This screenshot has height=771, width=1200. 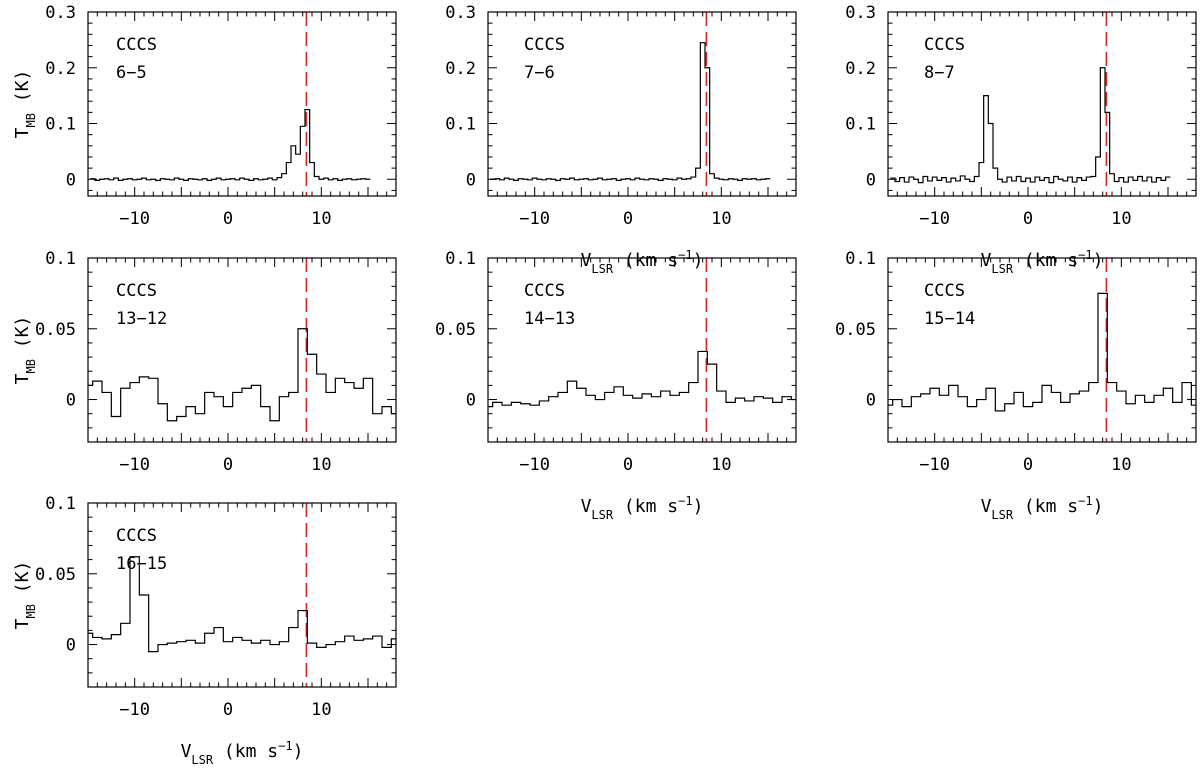 I want to click on panel-3: −10 0 10 0 0.1 0.2 0.3 CCCS 8−7 VLSR (km s−1), so click(x=1021, y=139).